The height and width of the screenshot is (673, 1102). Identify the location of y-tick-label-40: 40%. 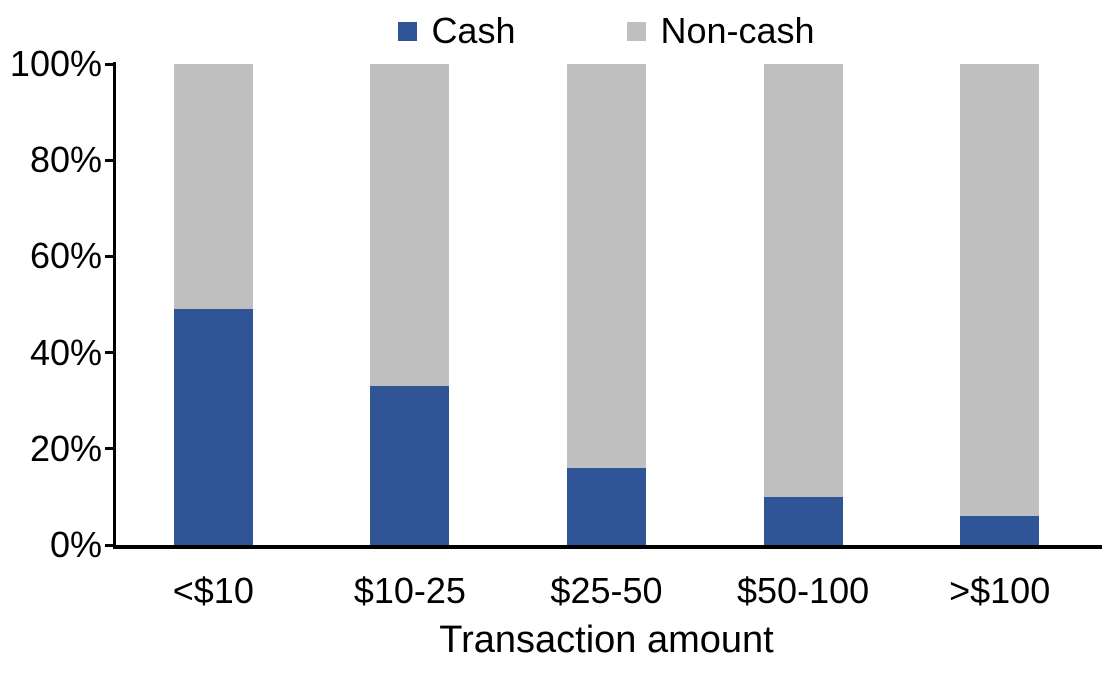
(65, 352).